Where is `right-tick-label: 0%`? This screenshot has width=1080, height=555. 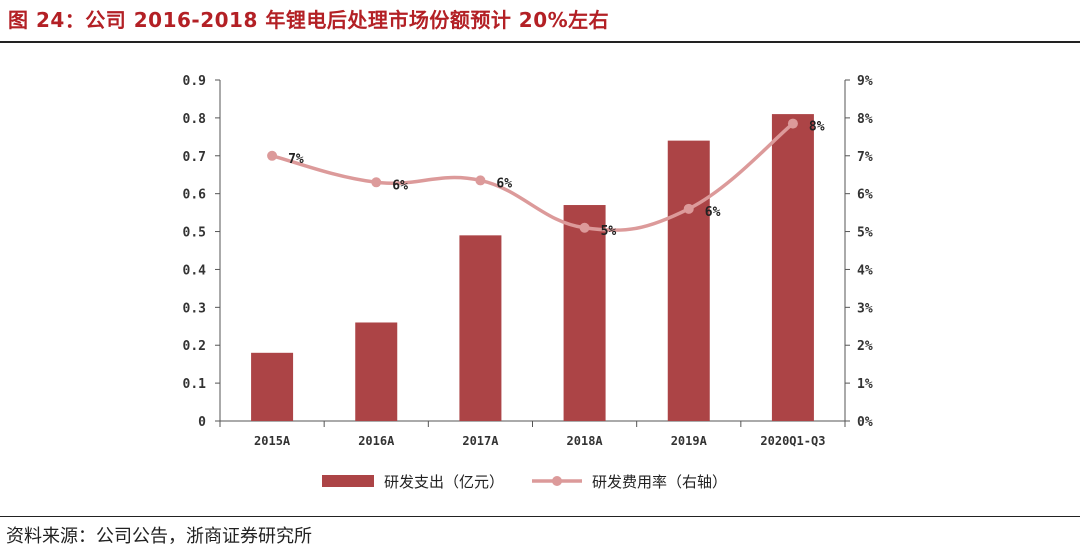
right-tick-label: 0% is located at coordinates (865, 422).